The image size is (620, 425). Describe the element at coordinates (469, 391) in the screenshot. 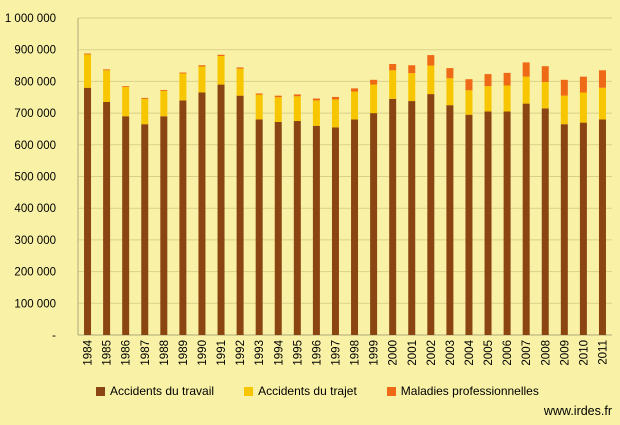

I see `legend-label-maladies: Maladies professionnelles` at that location.